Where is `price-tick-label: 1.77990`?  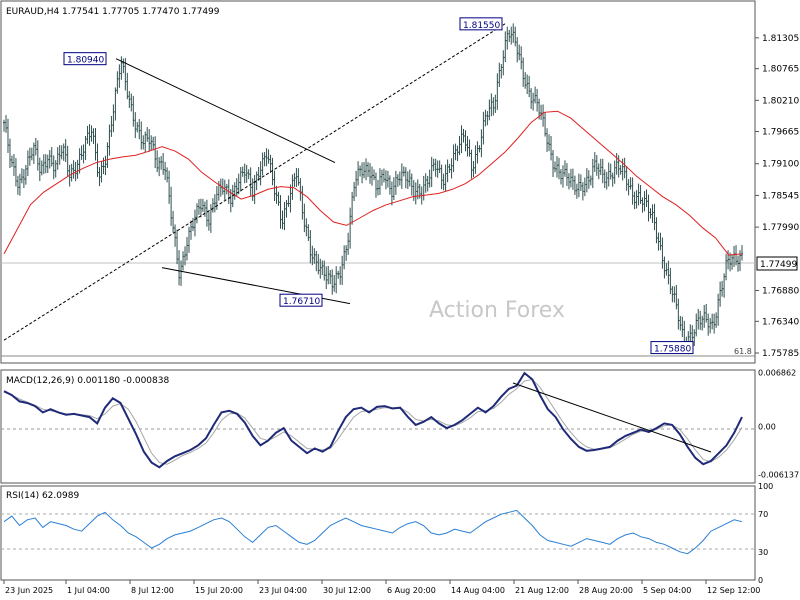
price-tick-label: 1.77990 is located at coordinates (780, 228).